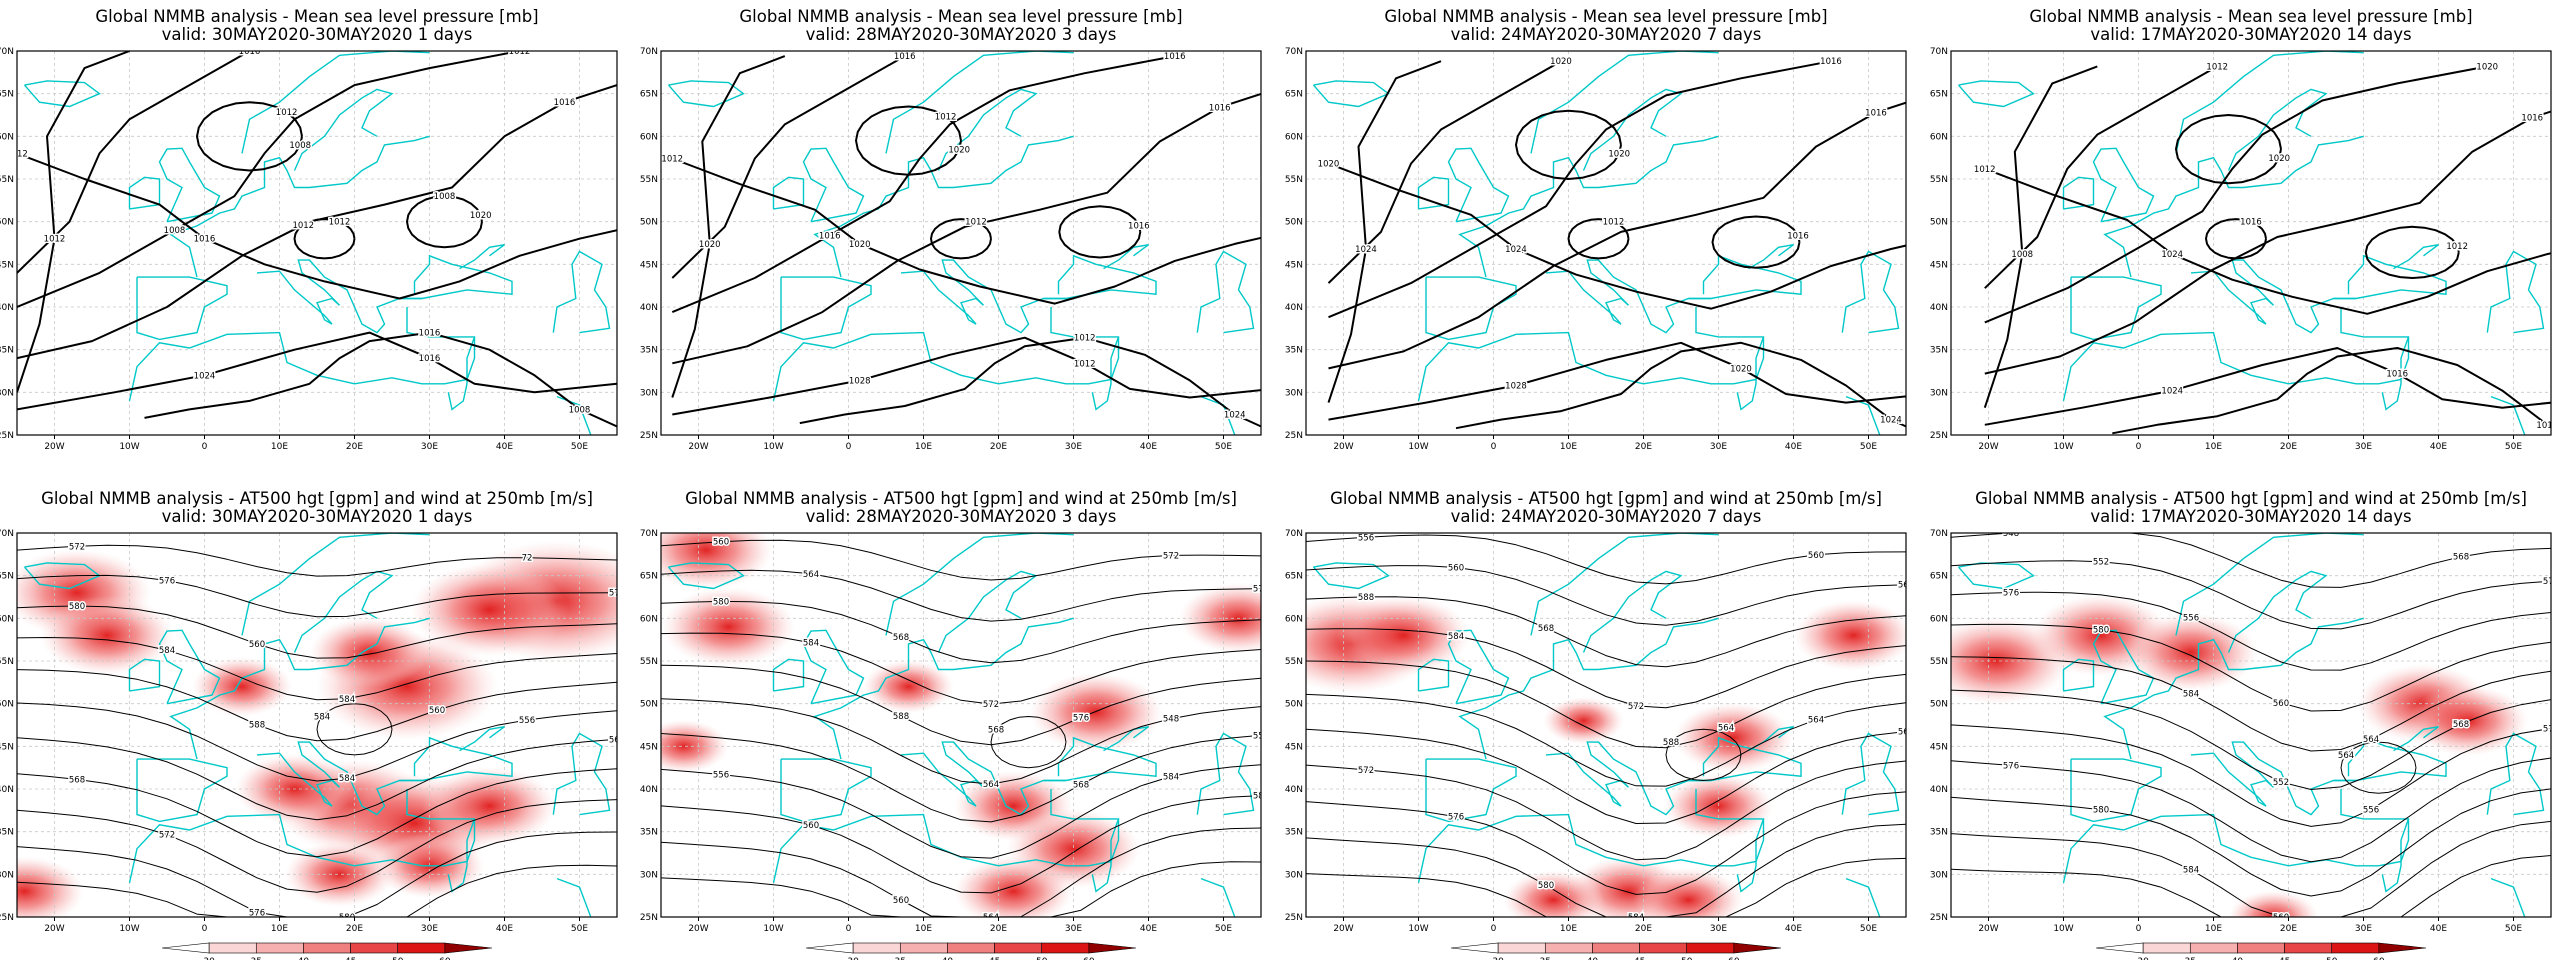 The width and height of the screenshot is (2560, 960). Describe the element at coordinates (1546, 629) in the screenshot. I see `contour-label: 568` at that location.